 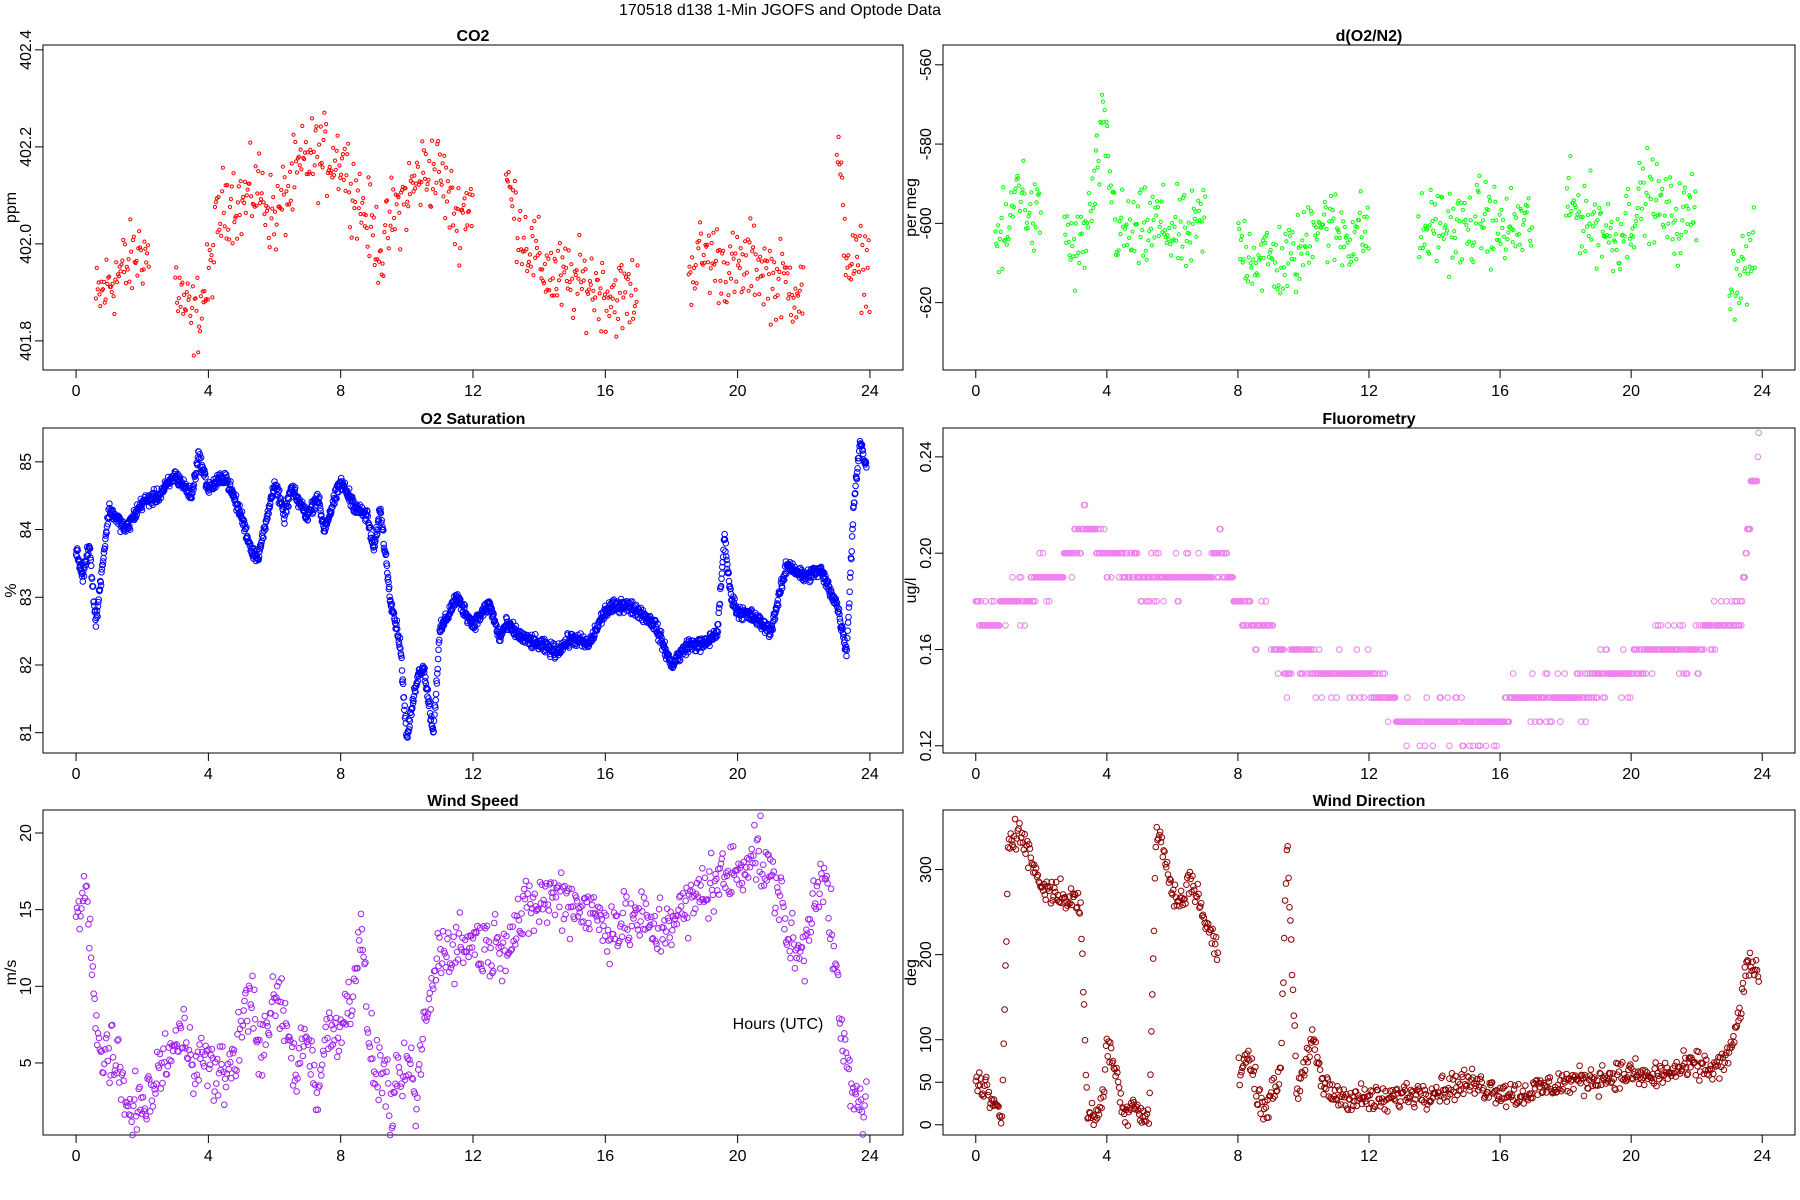 What do you see at coordinates (471, 975) in the screenshot?
I see `data-series` at bounding box center [471, 975].